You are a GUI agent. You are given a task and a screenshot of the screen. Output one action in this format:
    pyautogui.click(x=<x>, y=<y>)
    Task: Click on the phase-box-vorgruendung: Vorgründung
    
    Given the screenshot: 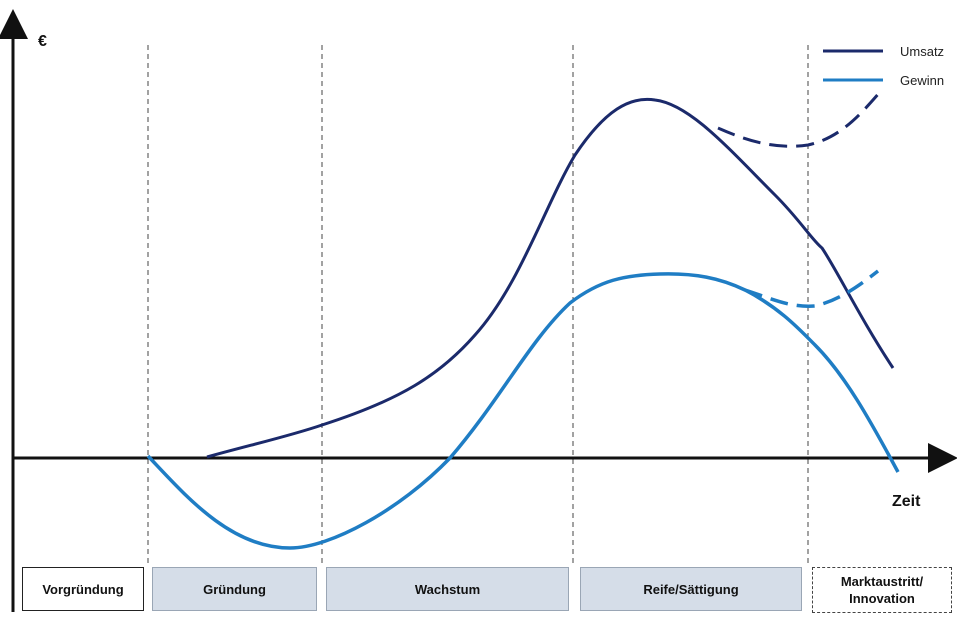 What is the action you would take?
    pyautogui.click(x=83, y=589)
    